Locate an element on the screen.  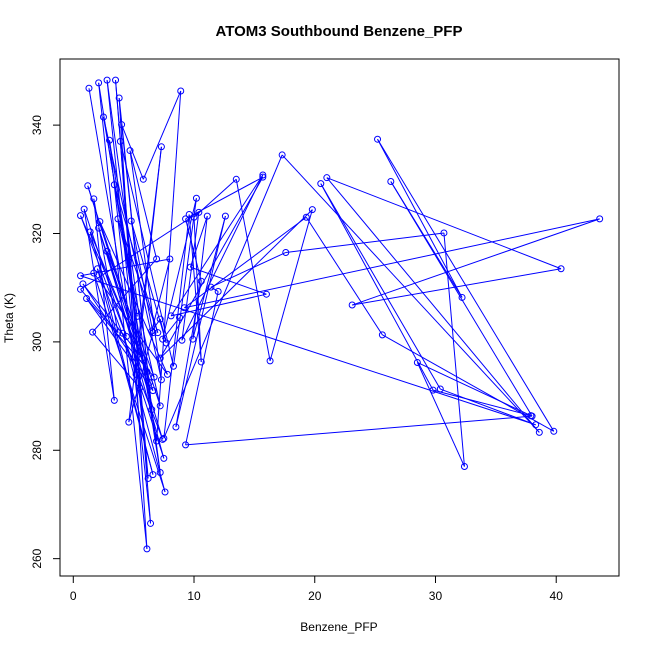
y-tick-label: 260 is located at coordinates (37, 558).